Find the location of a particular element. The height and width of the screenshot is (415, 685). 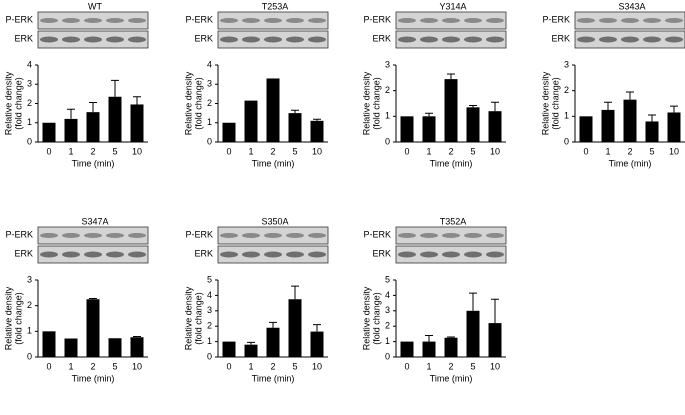

panel-title: T253A is located at coordinates (275, 6).